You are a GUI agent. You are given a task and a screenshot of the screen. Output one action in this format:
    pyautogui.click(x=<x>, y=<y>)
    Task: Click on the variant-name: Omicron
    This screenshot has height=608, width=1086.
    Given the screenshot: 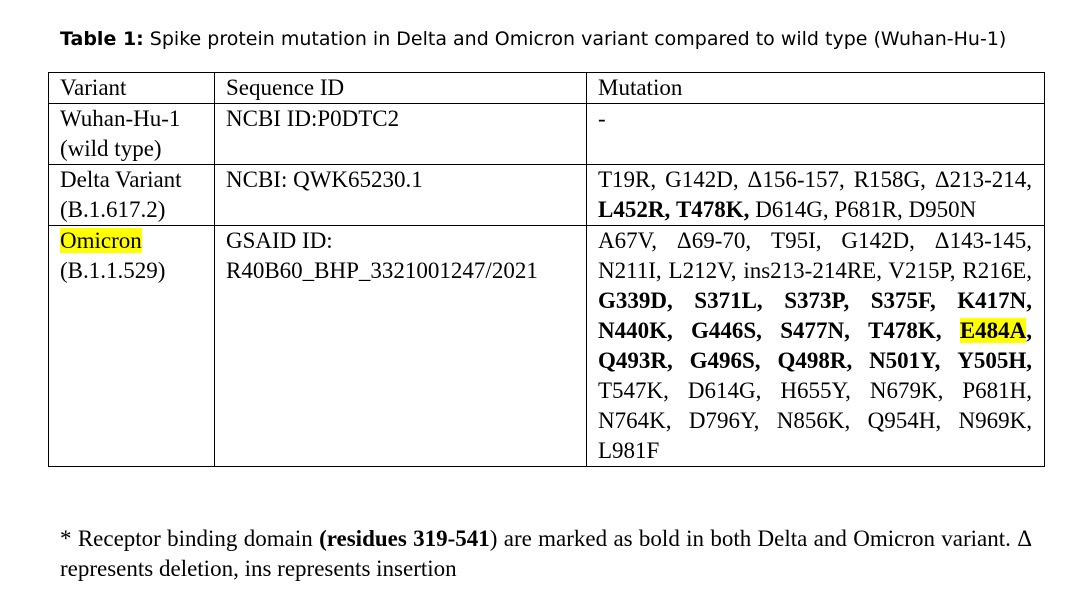 What is the action you would take?
    pyautogui.click(x=133, y=241)
    